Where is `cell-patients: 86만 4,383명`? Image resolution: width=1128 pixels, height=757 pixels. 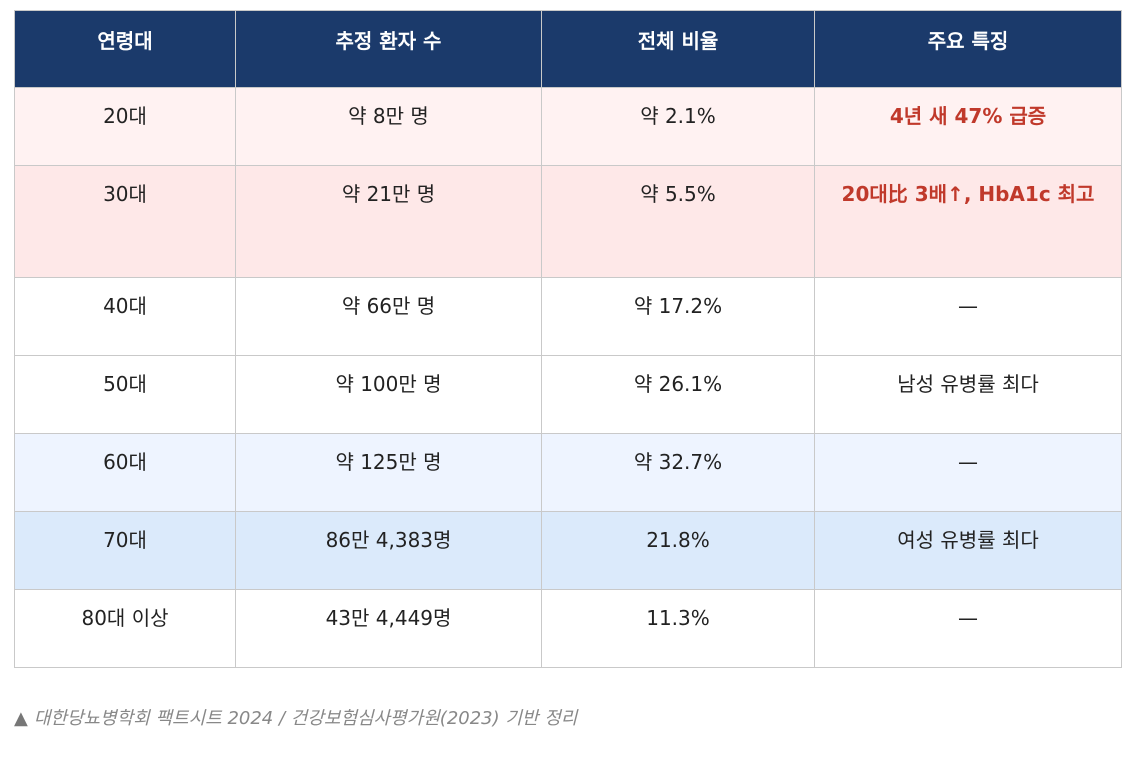 cell-patients: 86만 4,383명 is located at coordinates (388, 550).